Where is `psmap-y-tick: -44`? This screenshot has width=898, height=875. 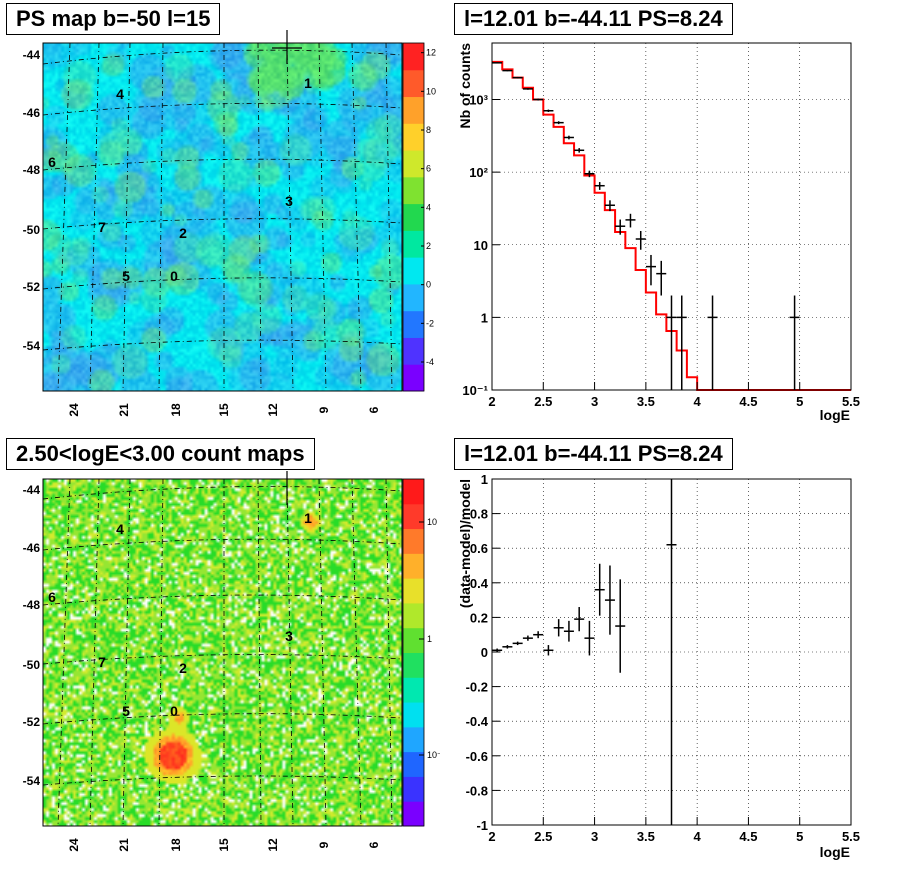
psmap-y-tick: -44 is located at coordinates (32, 55).